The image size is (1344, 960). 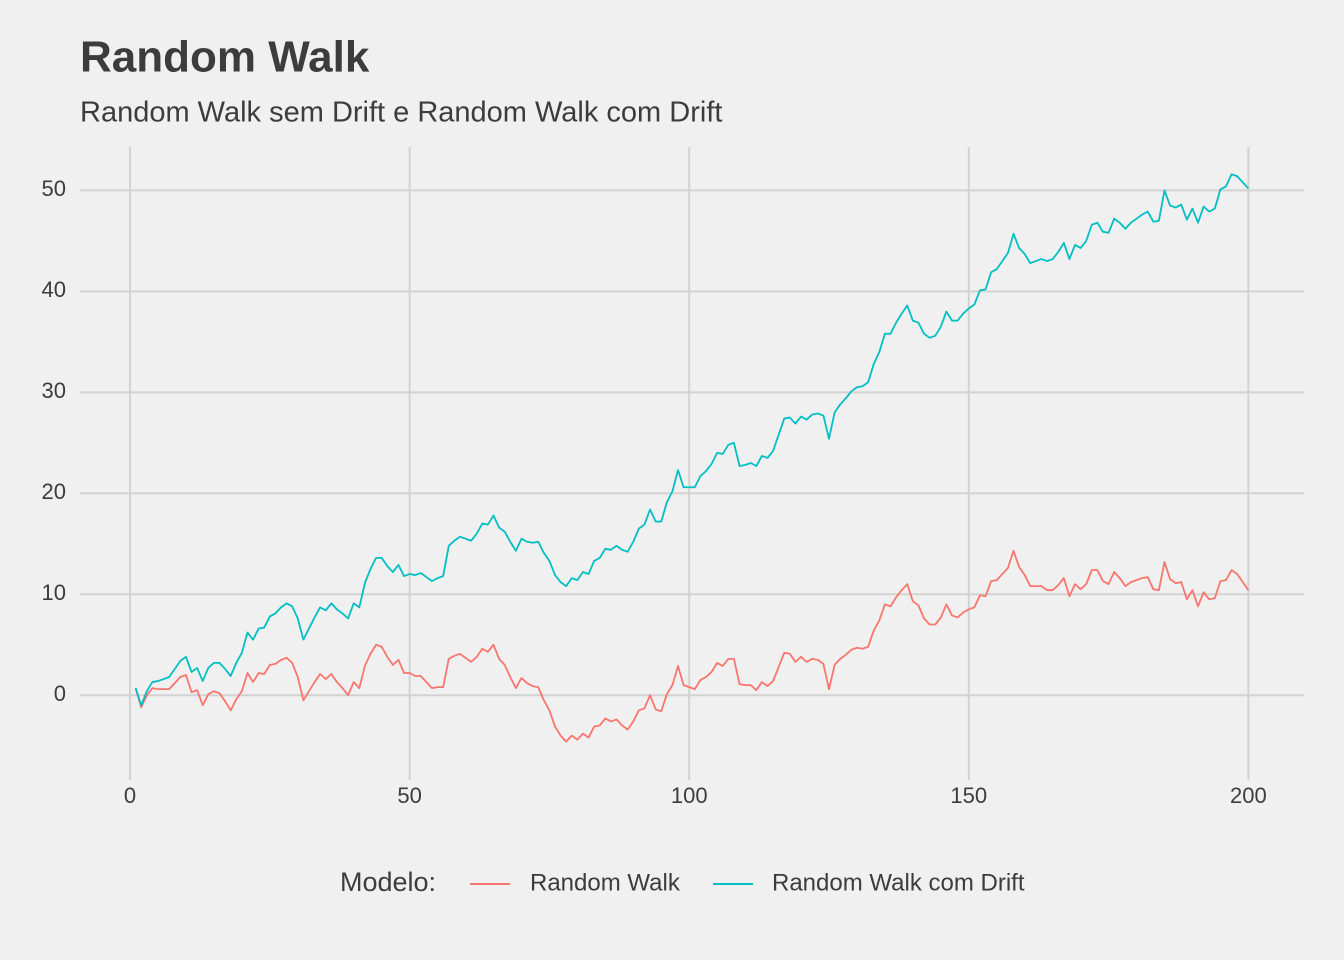 I want to click on y-tick-label: 30, so click(x=54, y=390).